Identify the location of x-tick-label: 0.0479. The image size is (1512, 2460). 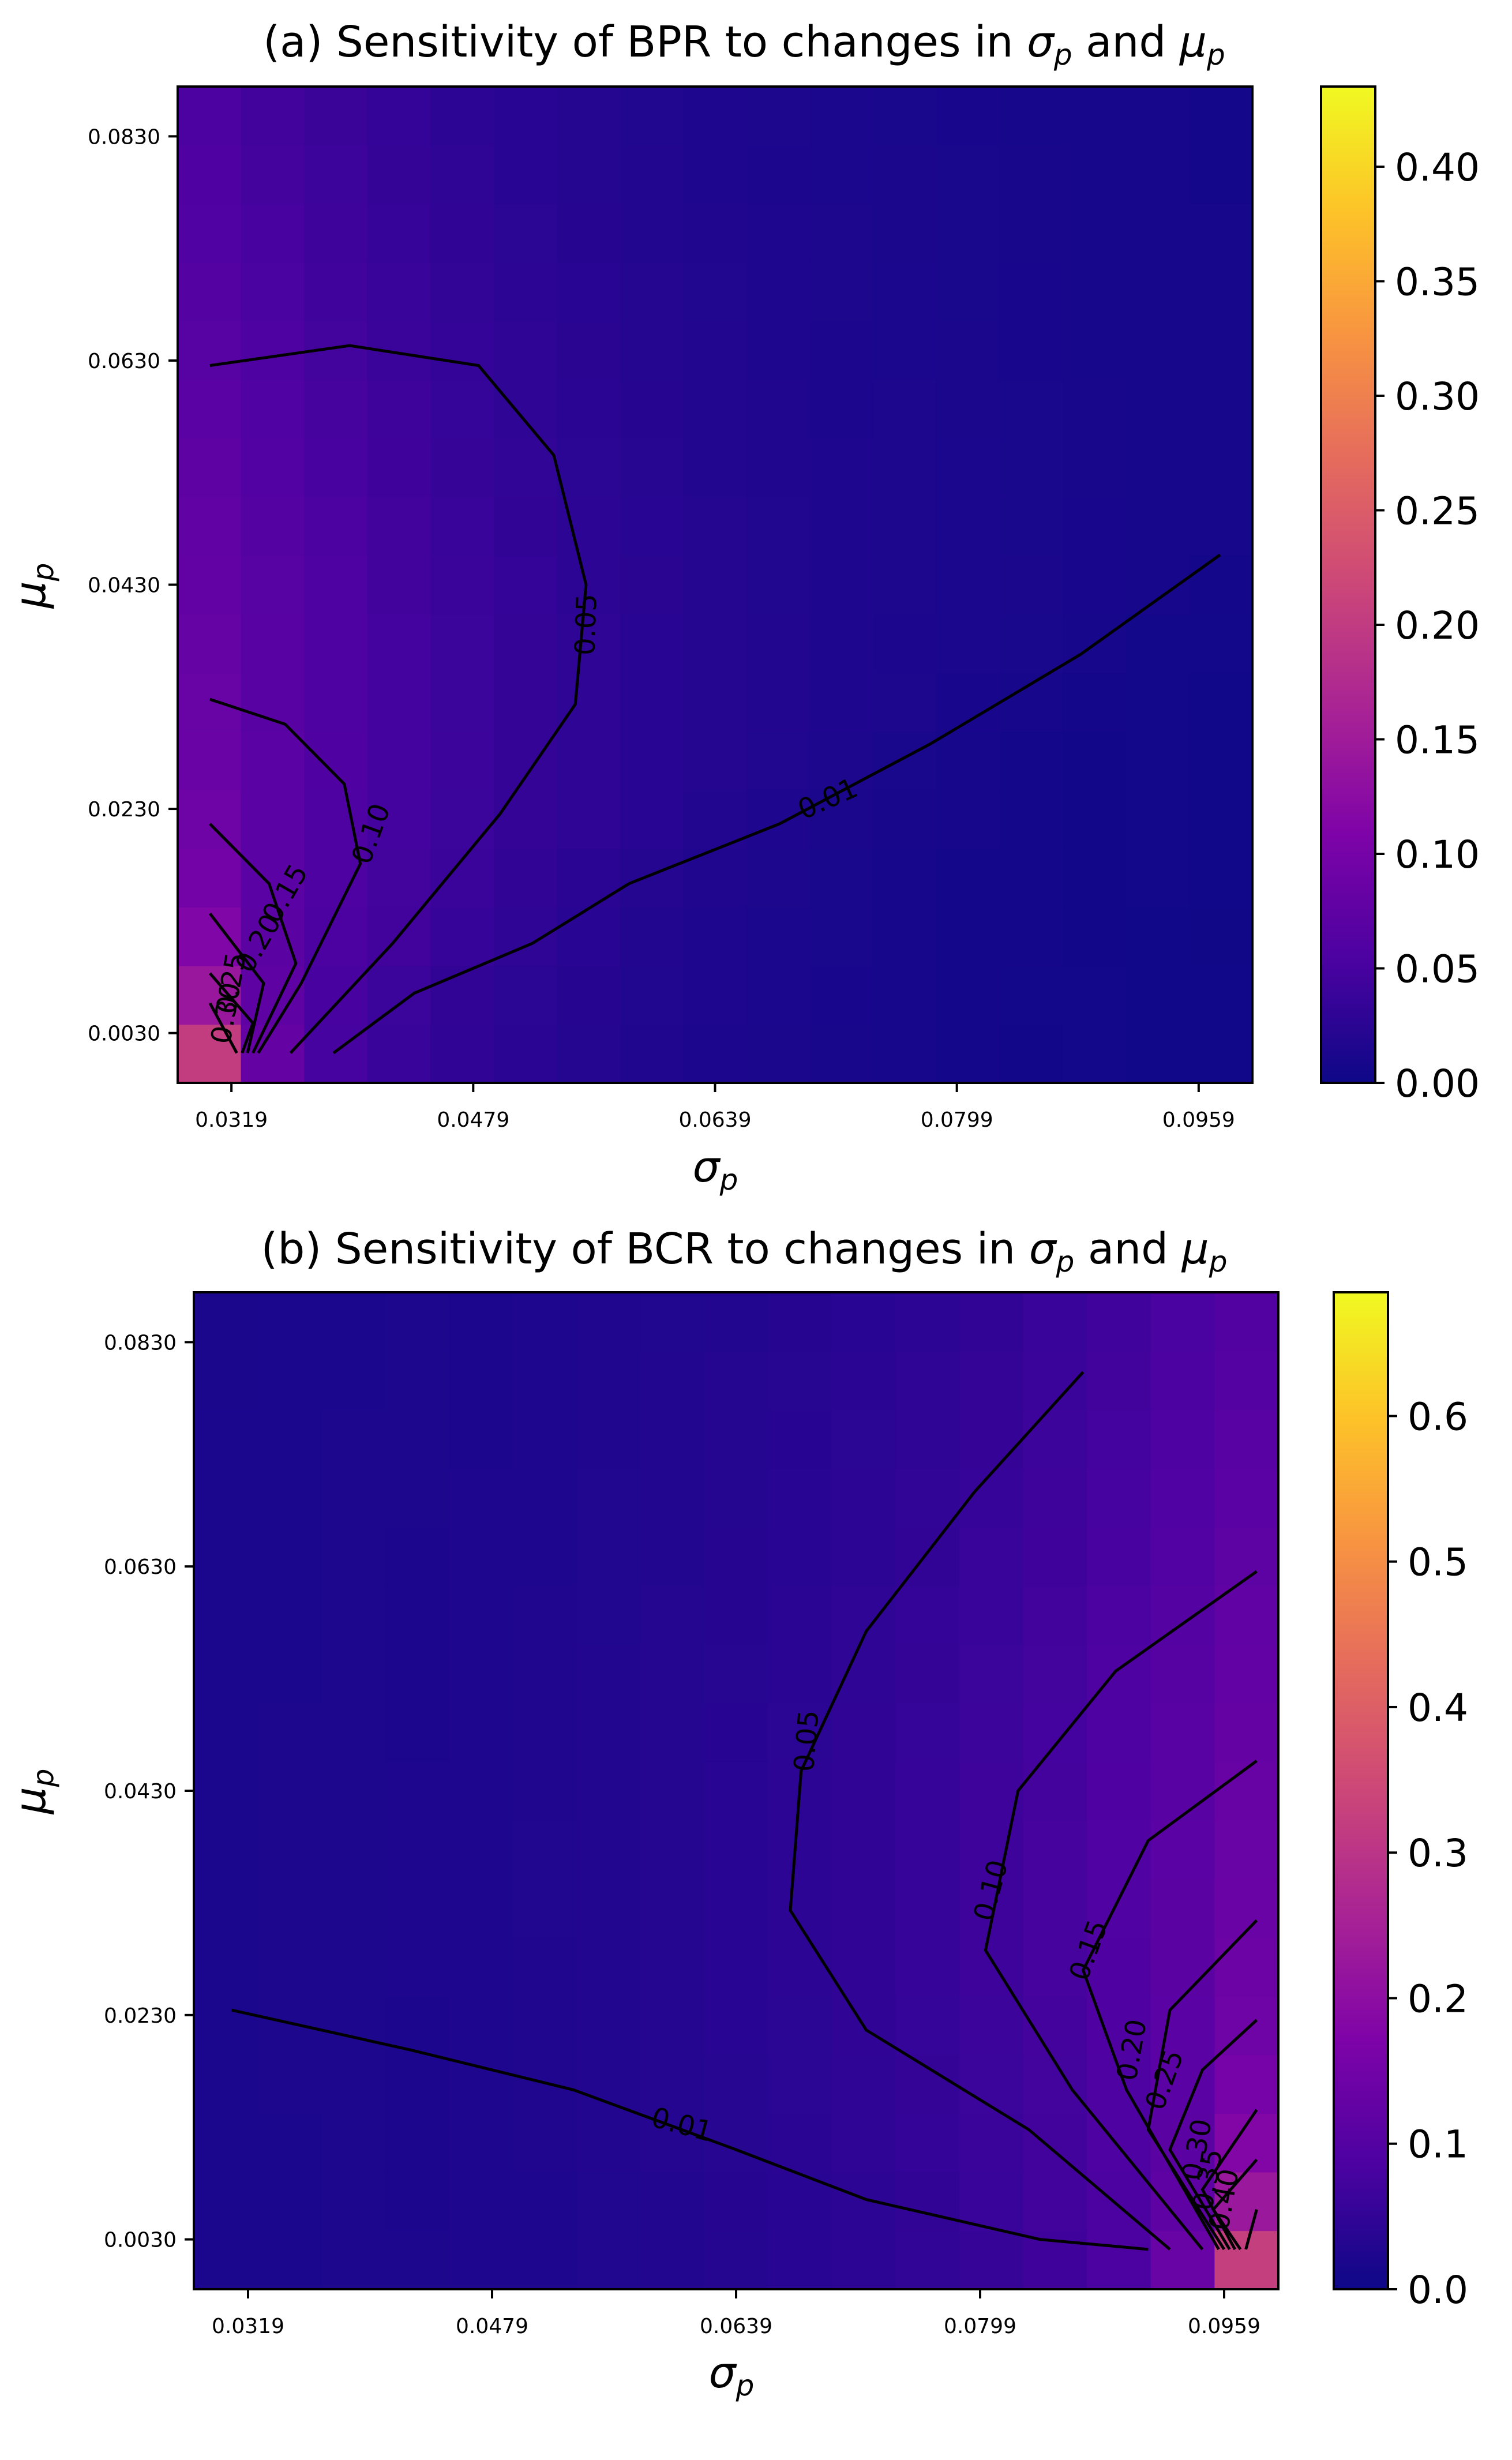
(492, 2326).